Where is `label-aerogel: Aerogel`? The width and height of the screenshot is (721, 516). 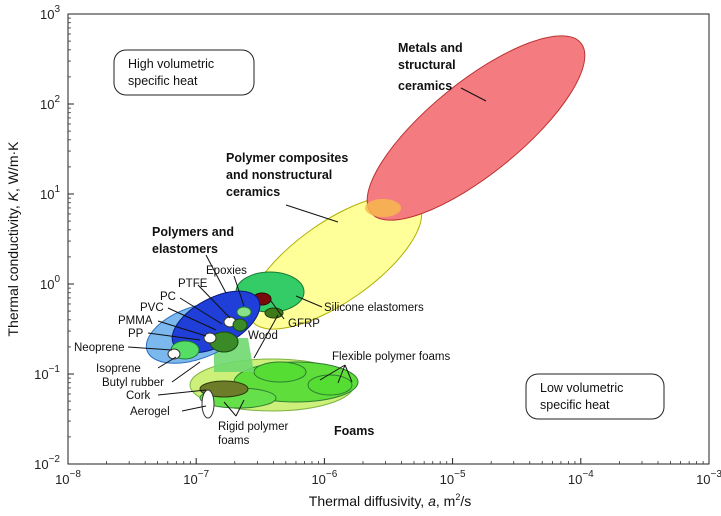
label-aerogel: Aerogel is located at coordinates (150, 412).